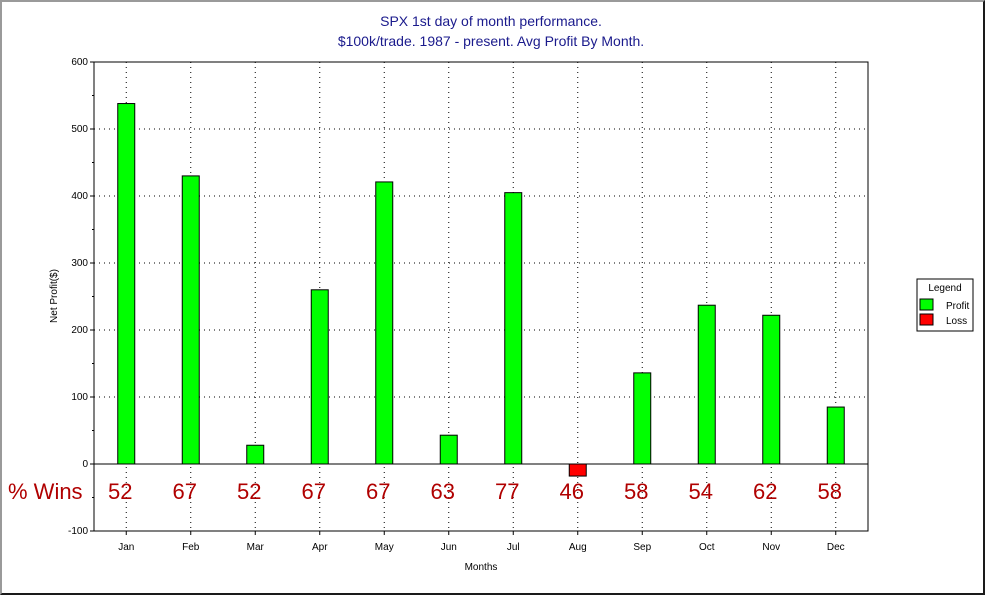 The width and height of the screenshot is (985, 595). I want to click on x-tick-label-apr: Apr, so click(320, 547).